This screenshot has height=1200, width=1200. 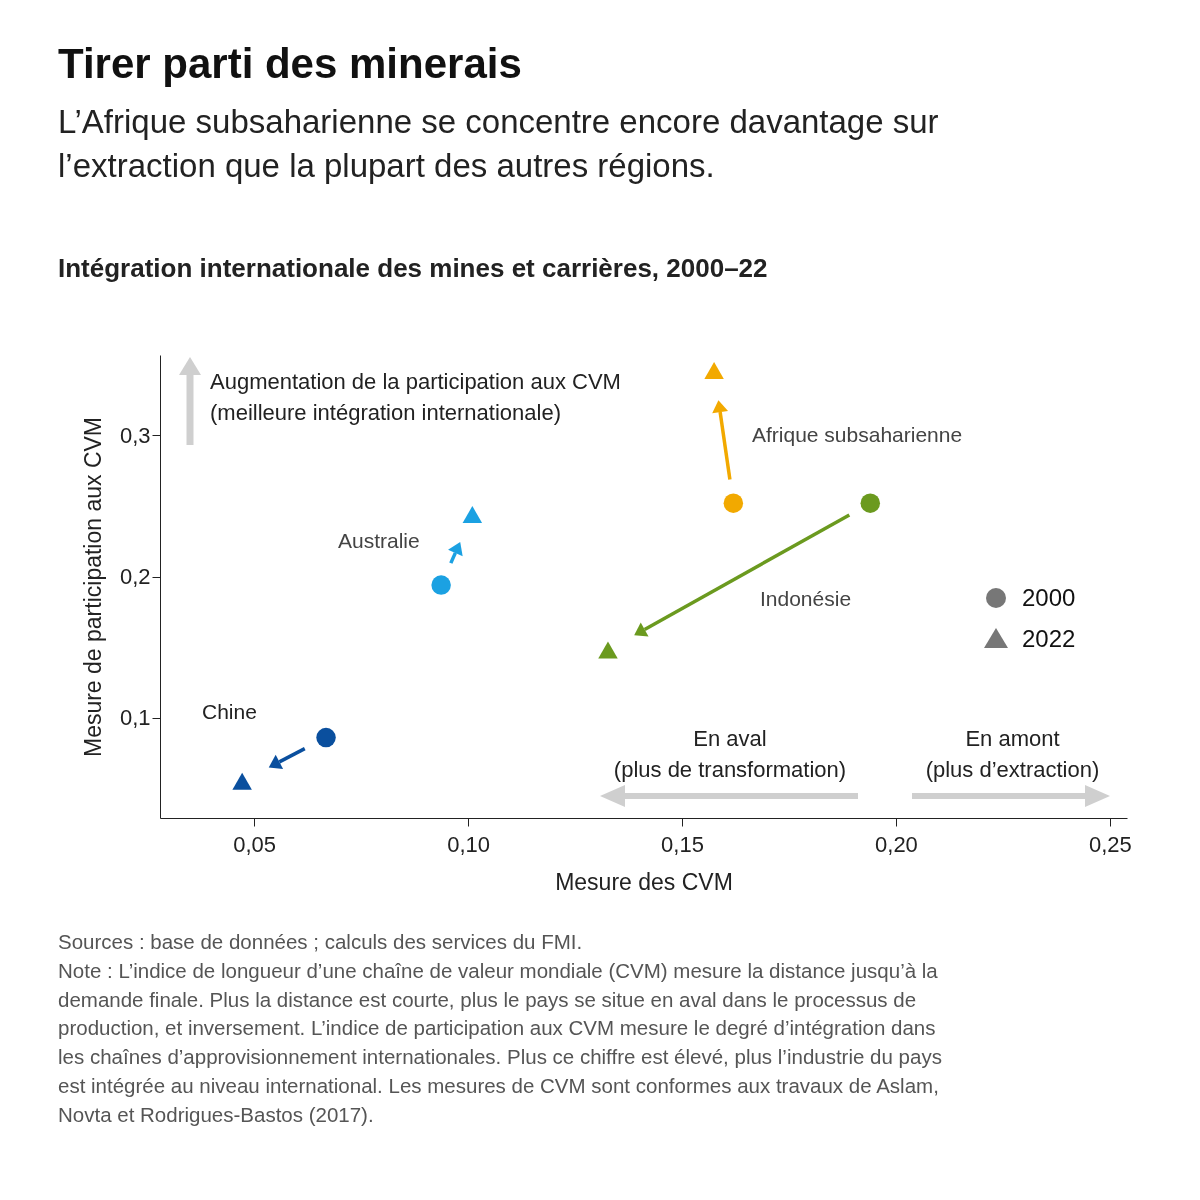 What do you see at coordinates (321, 942) in the screenshot?
I see `source-note: Sources : base de données ; calculs des services du FMI.` at bounding box center [321, 942].